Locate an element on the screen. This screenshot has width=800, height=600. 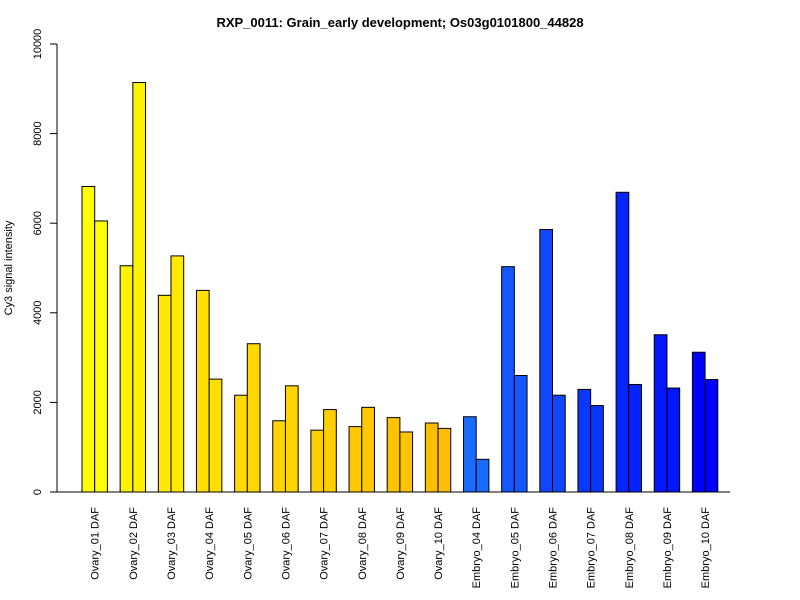
x-tick-label: Ovary_04 DAF is located at coordinates (210, 543).